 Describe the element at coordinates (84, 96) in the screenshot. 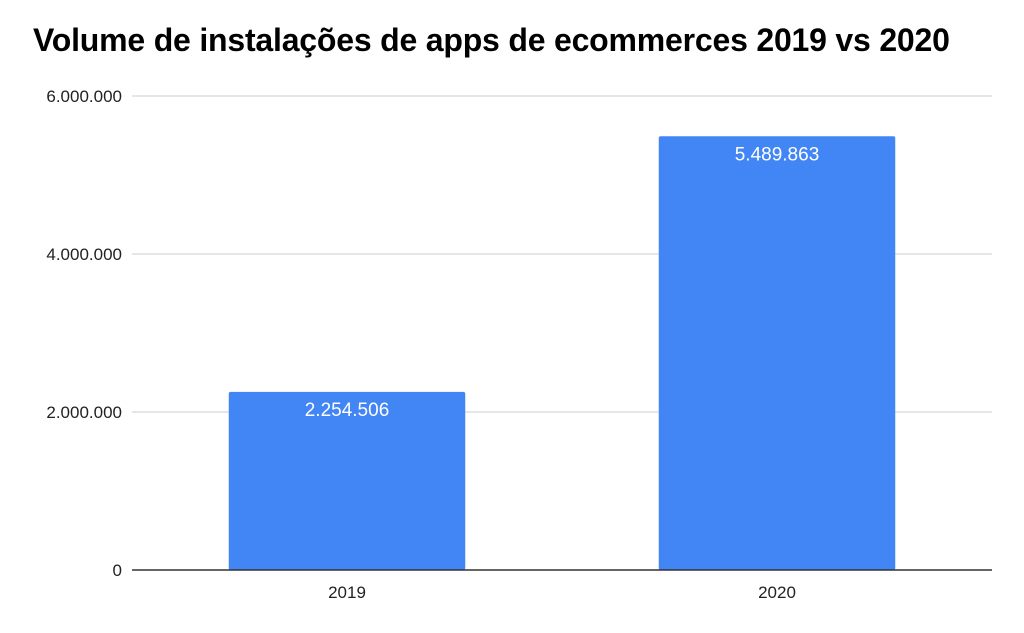

I see `y-tick-label: 6.000.000` at that location.